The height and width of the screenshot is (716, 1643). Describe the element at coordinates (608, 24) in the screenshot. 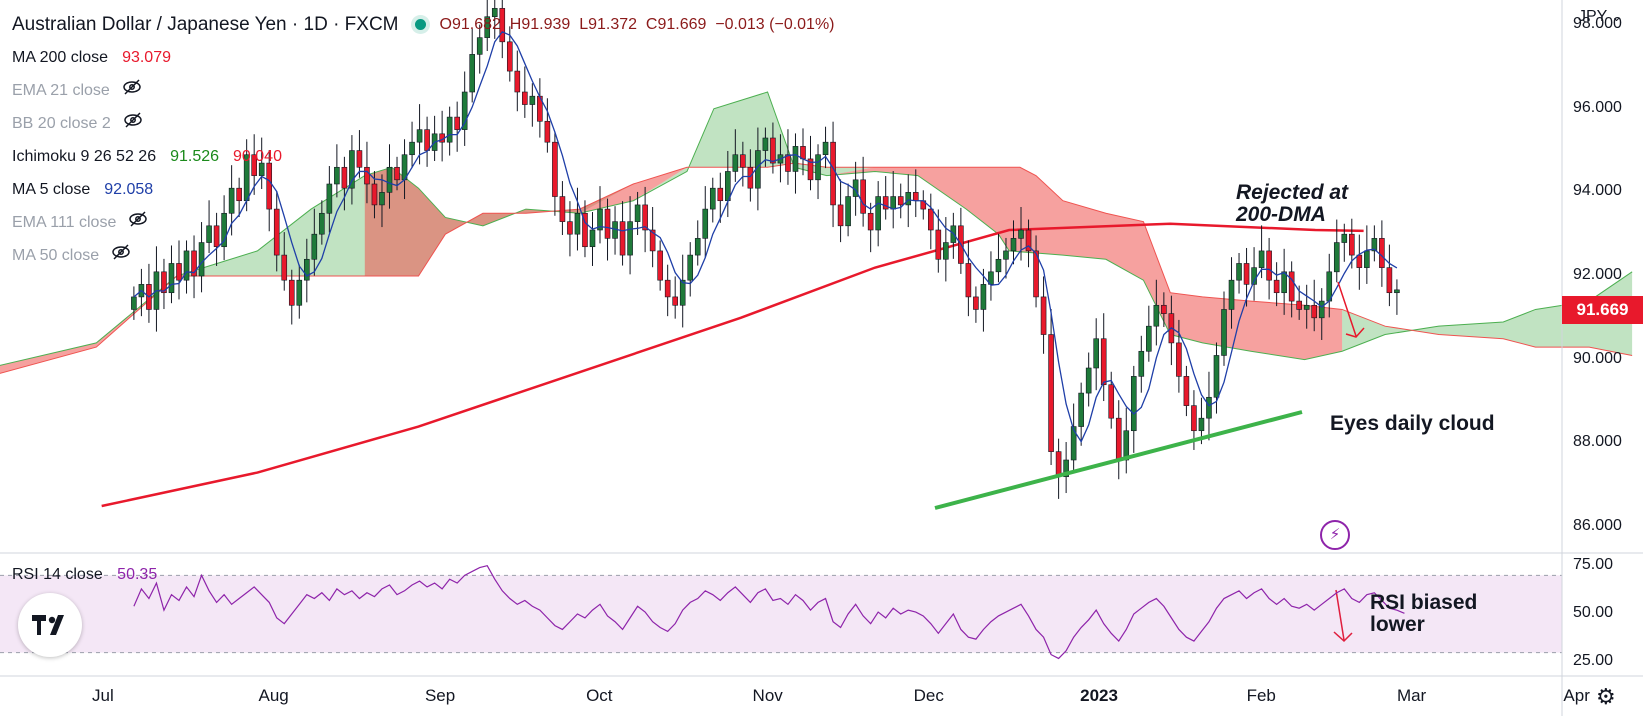

I see `low-value: L91.372` at that location.